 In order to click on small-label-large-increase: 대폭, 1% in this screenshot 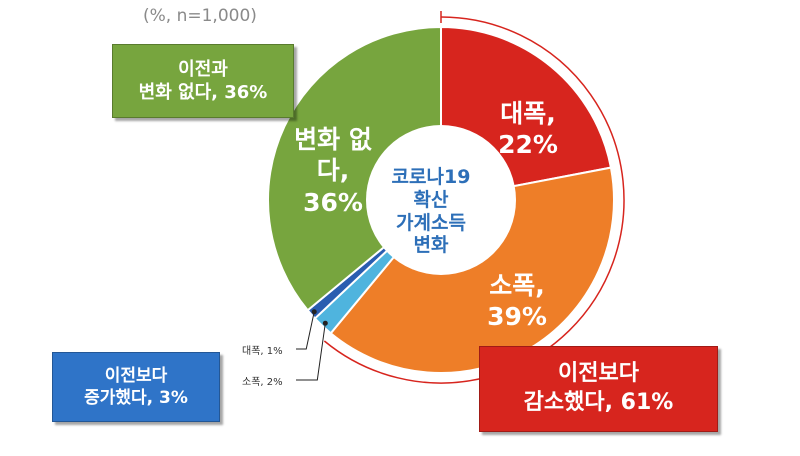, I will do `click(262, 351)`.